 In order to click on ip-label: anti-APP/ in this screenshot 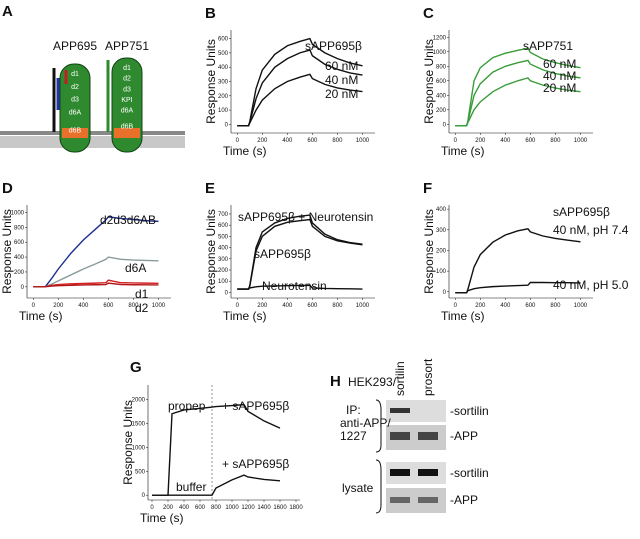, I will do `click(365, 423)`.